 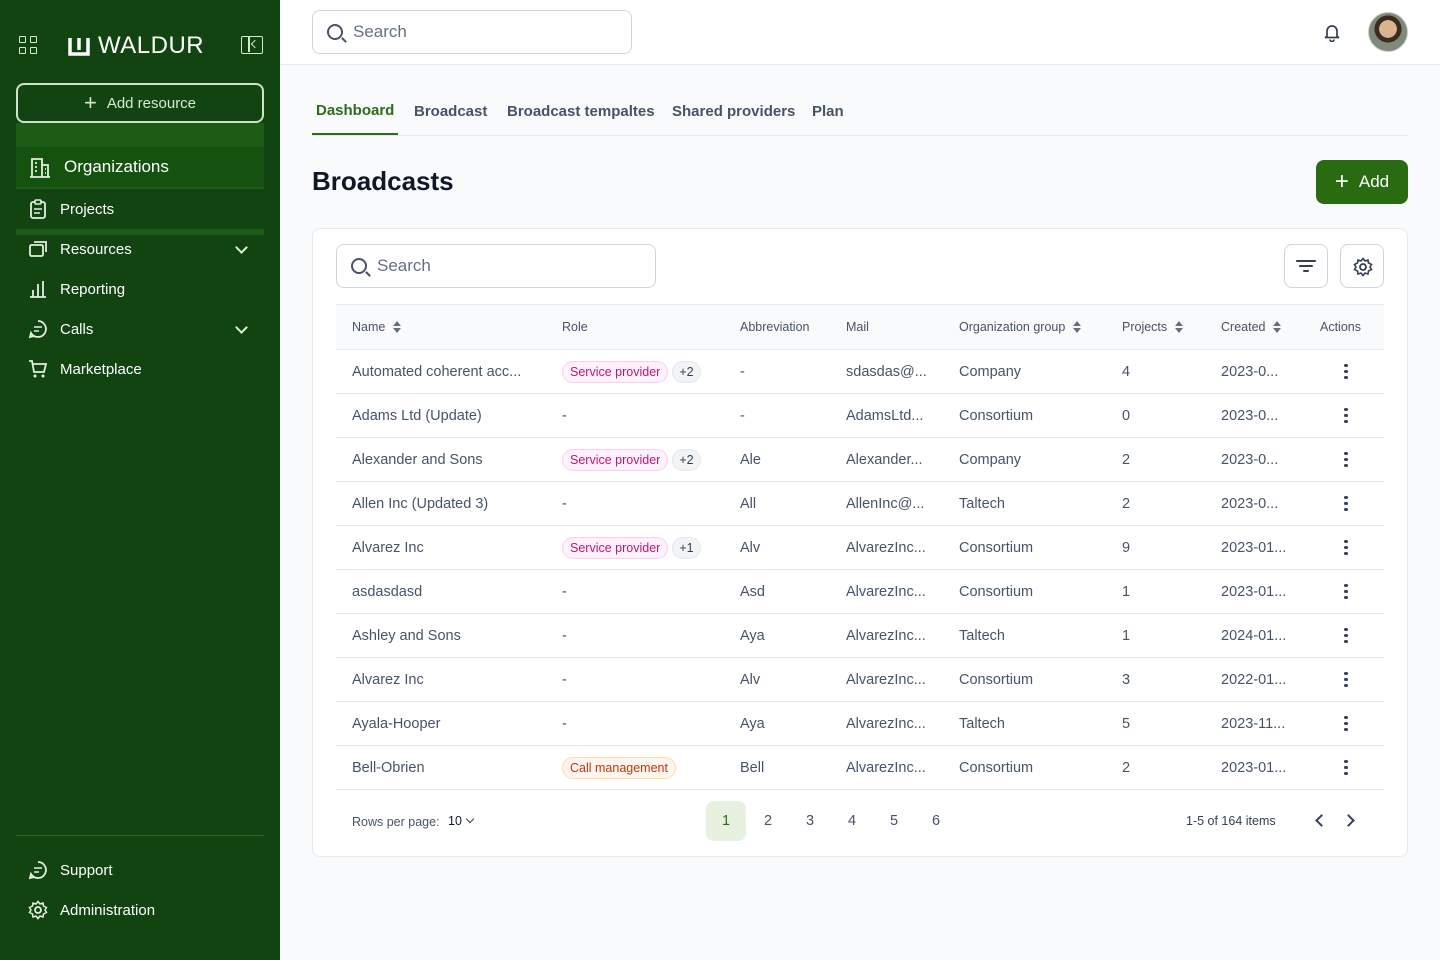 What do you see at coordinates (488, 32) in the screenshot?
I see `global-search-input` at bounding box center [488, 32].